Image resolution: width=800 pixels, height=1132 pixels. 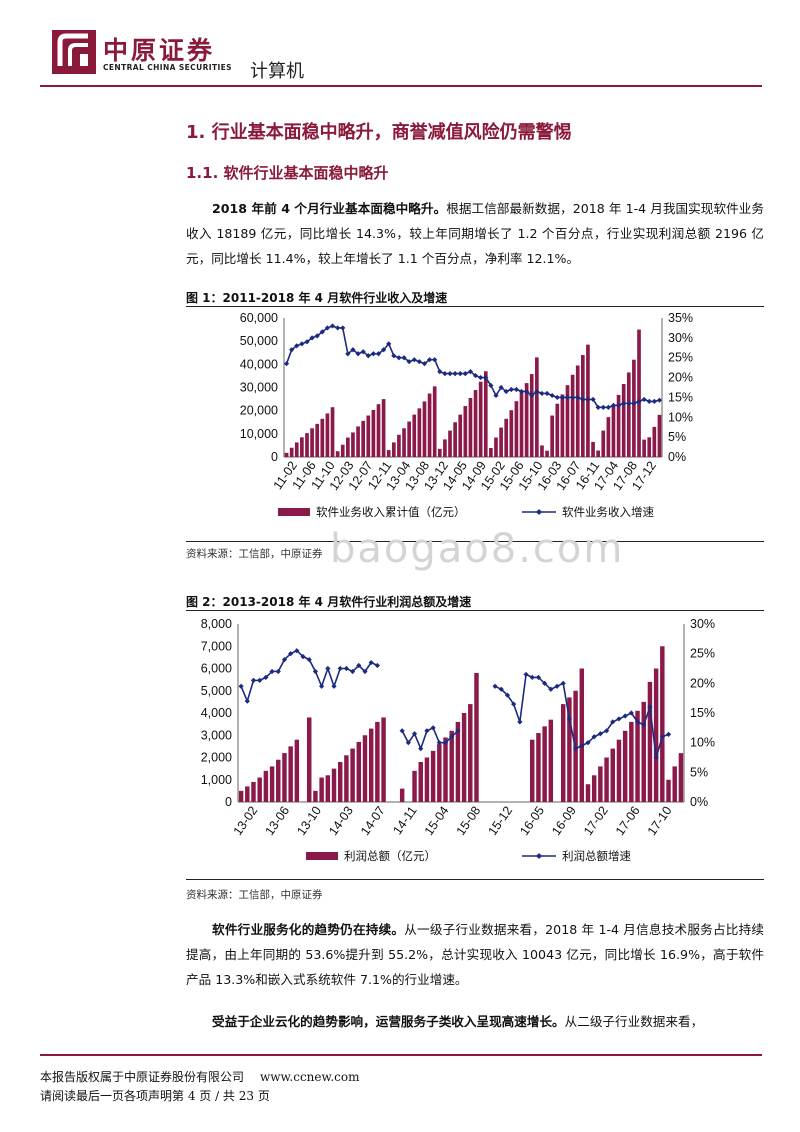 What do you see at coordinates (699, 772) in the screenshot?
I see `y-right-tick-label: 5%` at bounding box center [699, 772].